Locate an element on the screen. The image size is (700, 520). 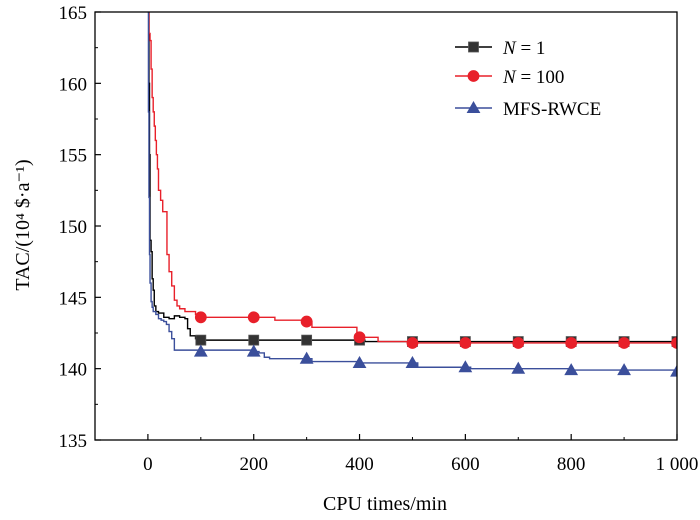
x-tick-label: 0 is located at coordinates (148, 464).